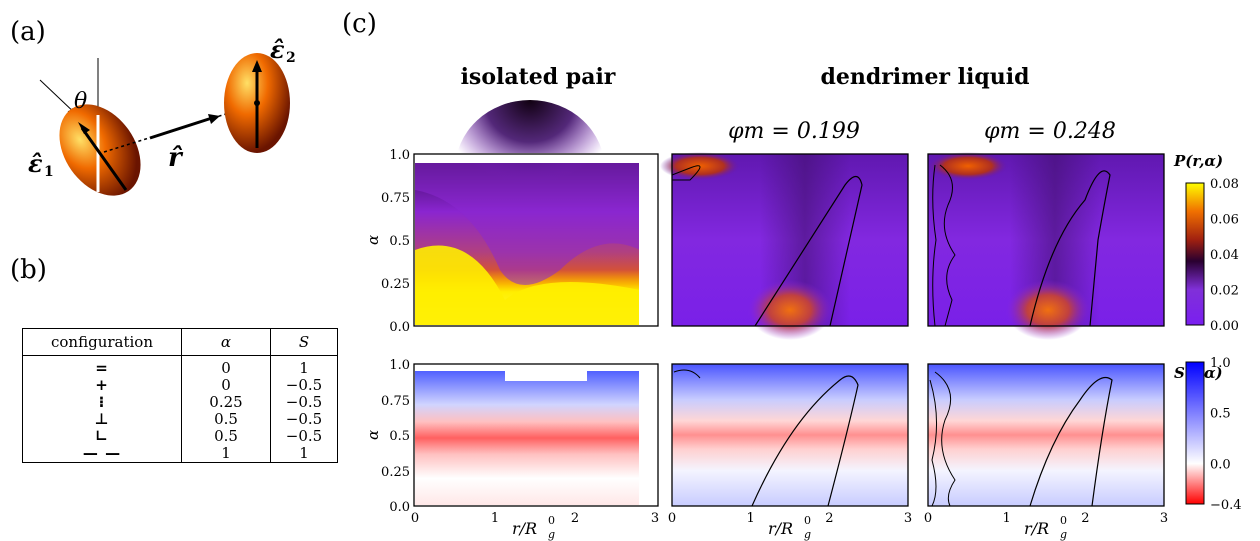 This screenshot has width=1260, height=541. Describe the element at coordinates (1220, 363) in the screenshot. I see `colorbar-tick: 1.0` at that location.